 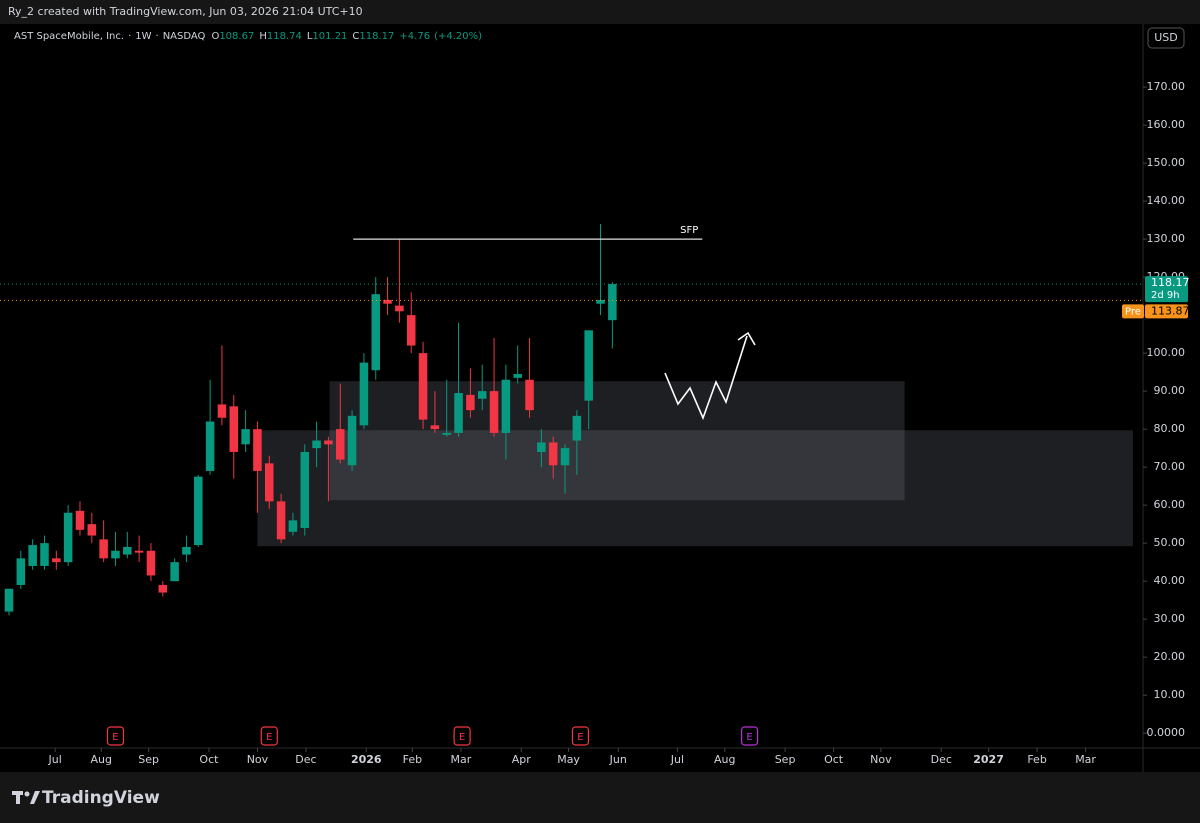 What do you see at coordinates (1170, 282) in the screenshot?
I see `last-price-label: 118.17` at bounding box center [1170, 282].